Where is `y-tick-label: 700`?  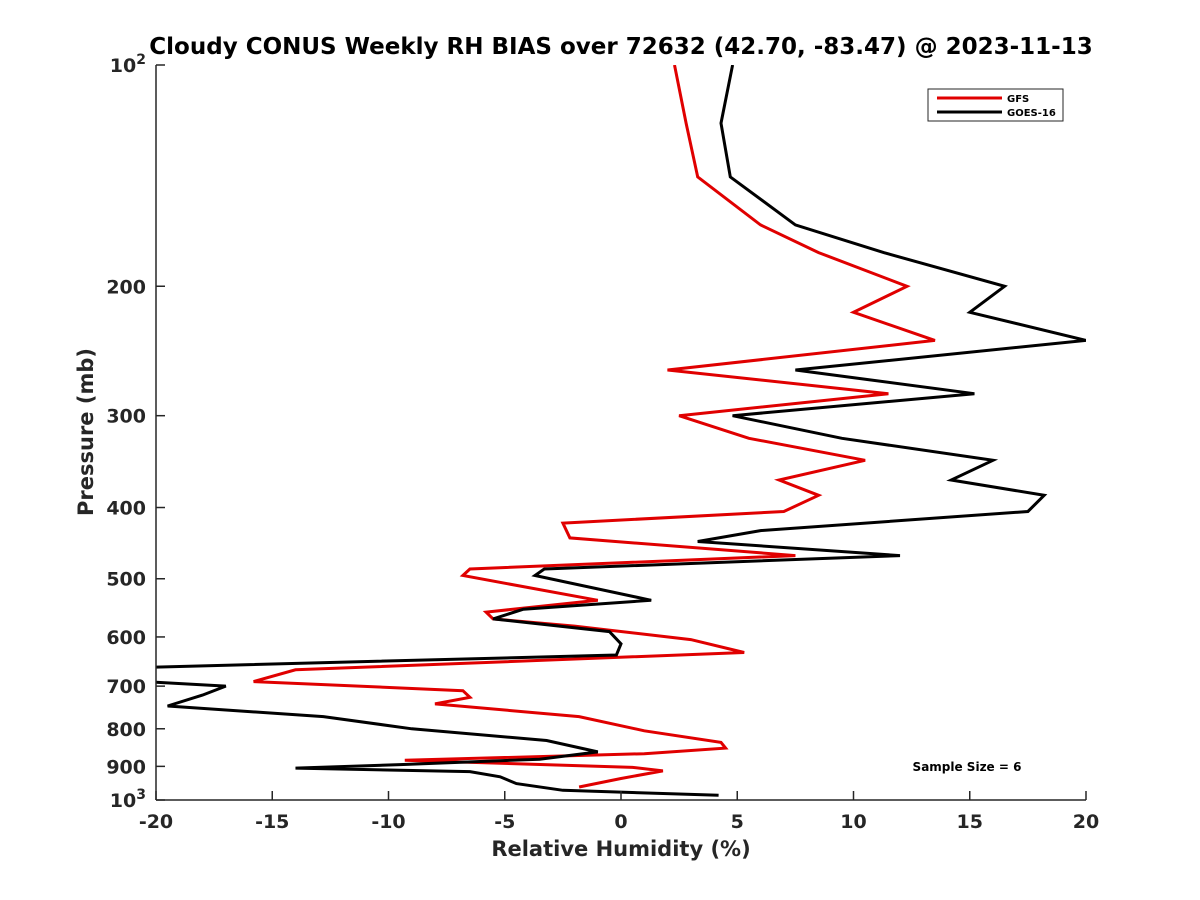 y-tick-label: 700 is located at coordinates (126, 687).